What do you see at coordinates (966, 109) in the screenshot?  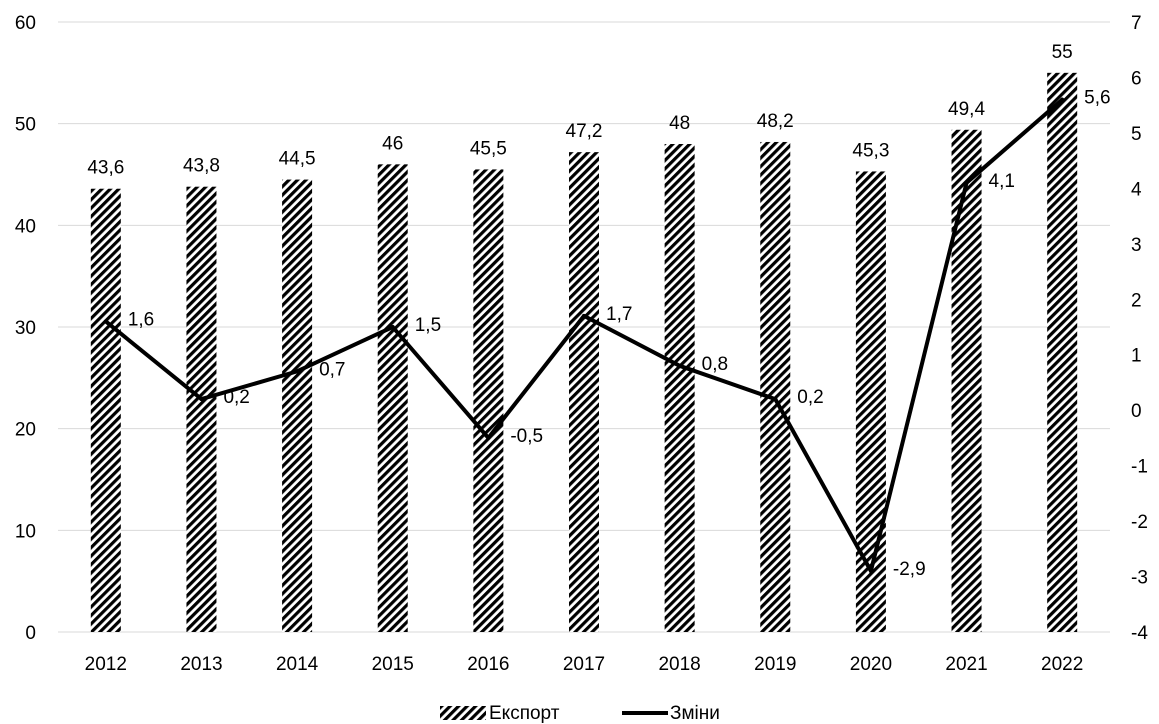 I see `bar-data-label: 49,4` at bounding box center [966, 109].